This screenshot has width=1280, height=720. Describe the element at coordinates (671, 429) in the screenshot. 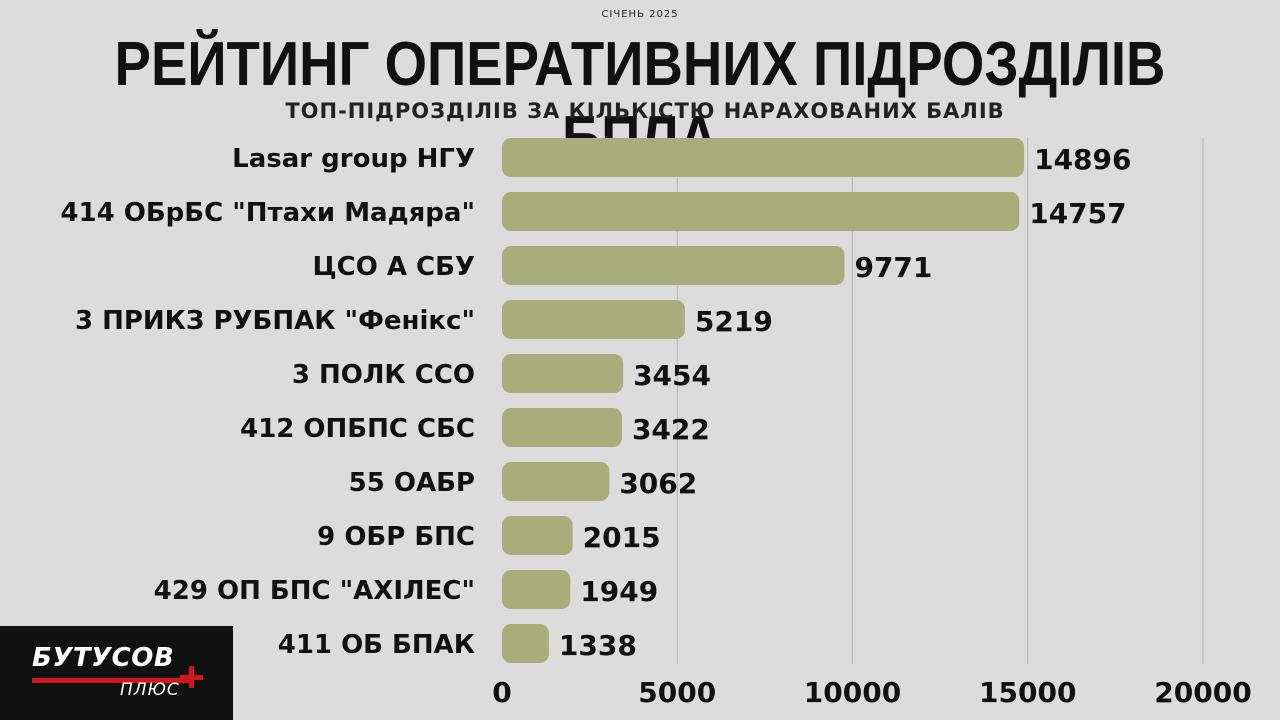

I see `data-label: 3422` at that location.